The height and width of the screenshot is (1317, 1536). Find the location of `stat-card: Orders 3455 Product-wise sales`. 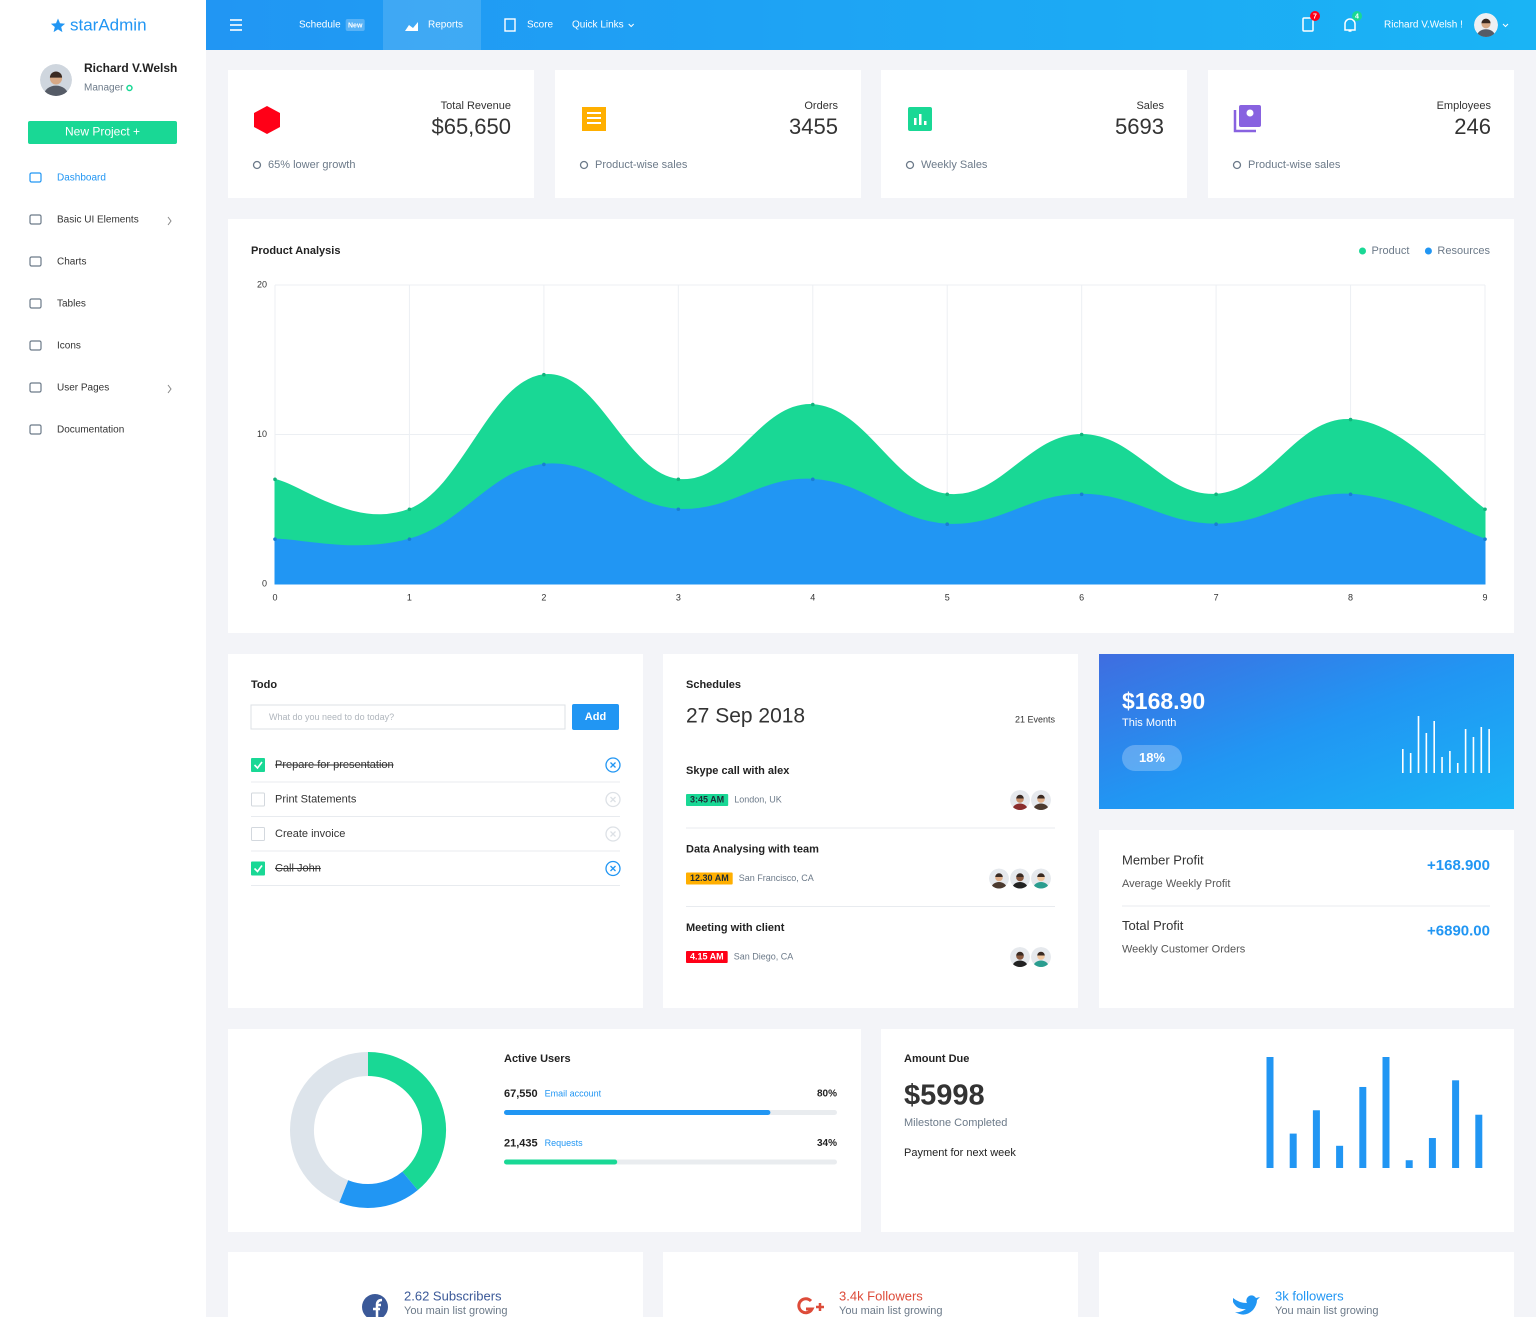

stat-card: Orders 3455 Product-wise sales is located at coordinates (708, 134).